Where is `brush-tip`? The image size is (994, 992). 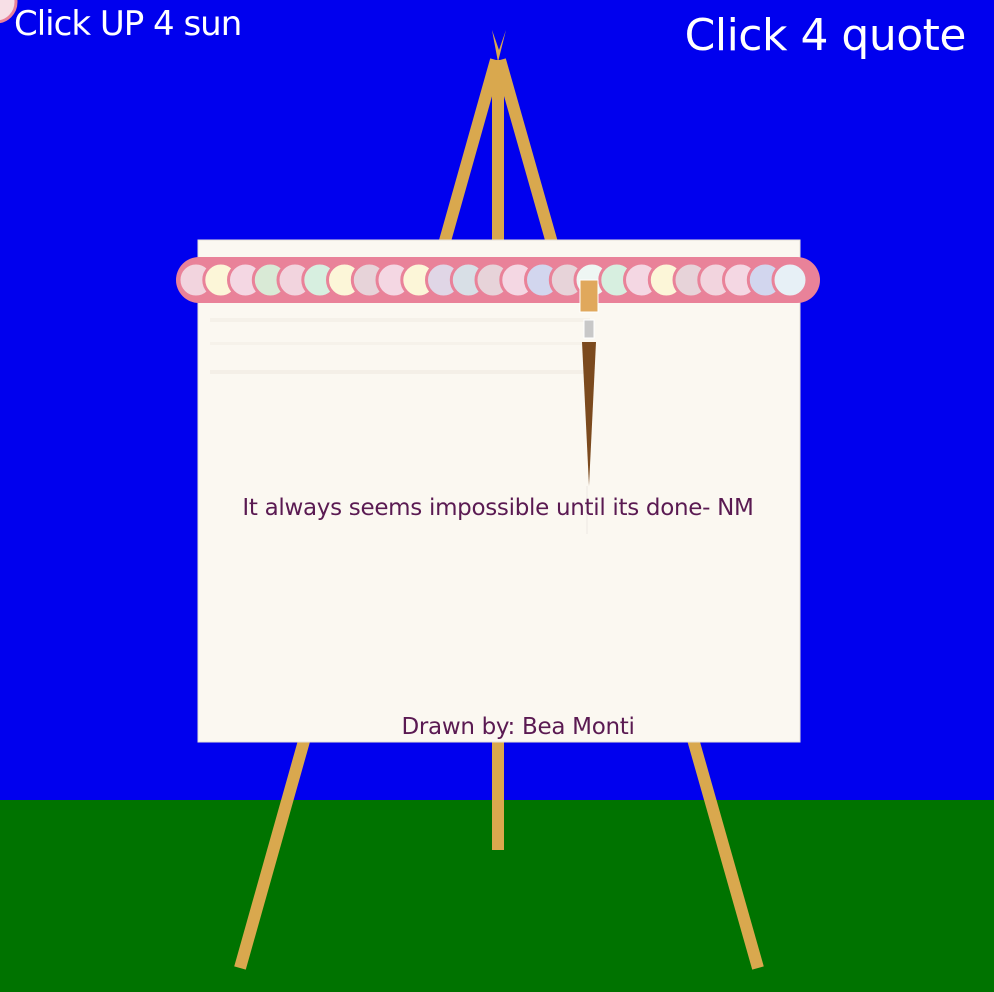 brush-tip is located at coordinates (589, 296).